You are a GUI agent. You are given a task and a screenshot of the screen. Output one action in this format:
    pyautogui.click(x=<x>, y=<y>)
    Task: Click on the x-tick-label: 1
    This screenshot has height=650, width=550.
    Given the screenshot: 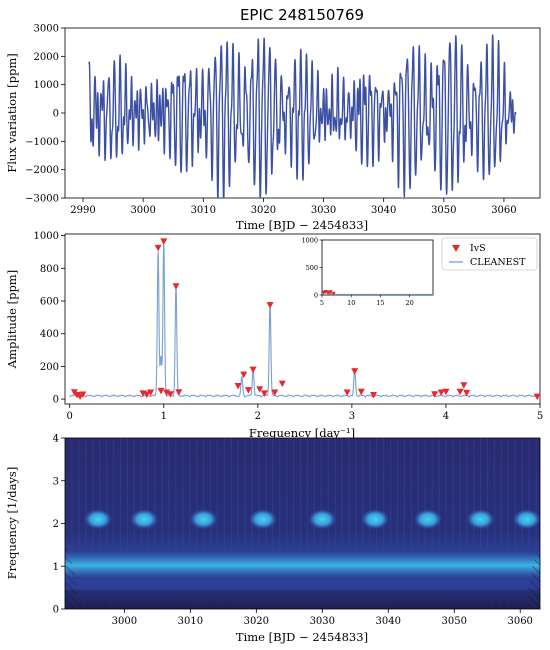 What is the action you would take?
    pyautogui.click(x=164, y=416)
    